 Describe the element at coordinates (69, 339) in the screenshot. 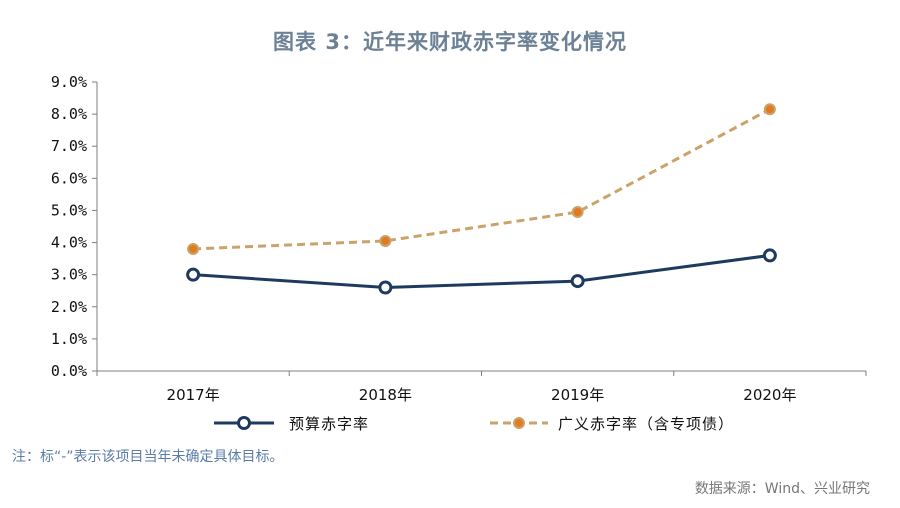

I see `y-tick-label: 1.0%` at that location.